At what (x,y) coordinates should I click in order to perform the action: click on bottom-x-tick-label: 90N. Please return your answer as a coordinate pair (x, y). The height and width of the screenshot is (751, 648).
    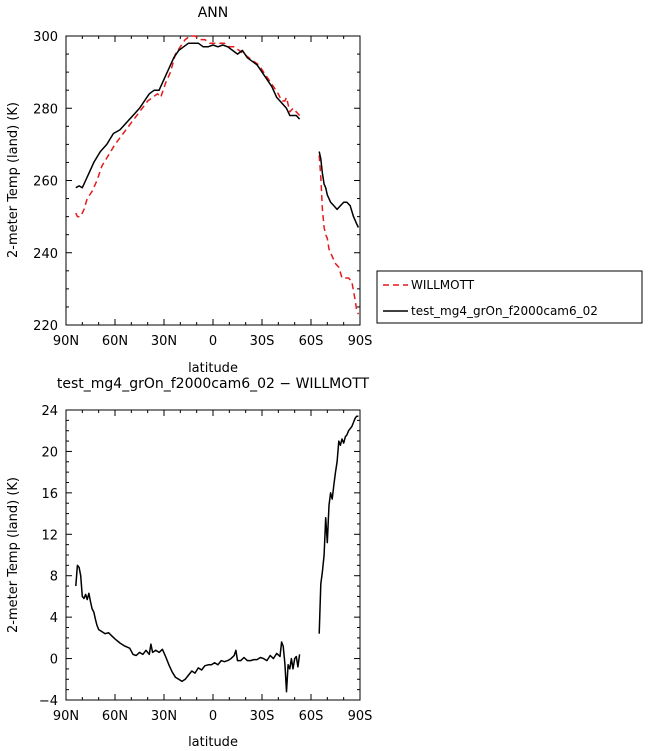
    Looking at the image, I should click on (66, 716).